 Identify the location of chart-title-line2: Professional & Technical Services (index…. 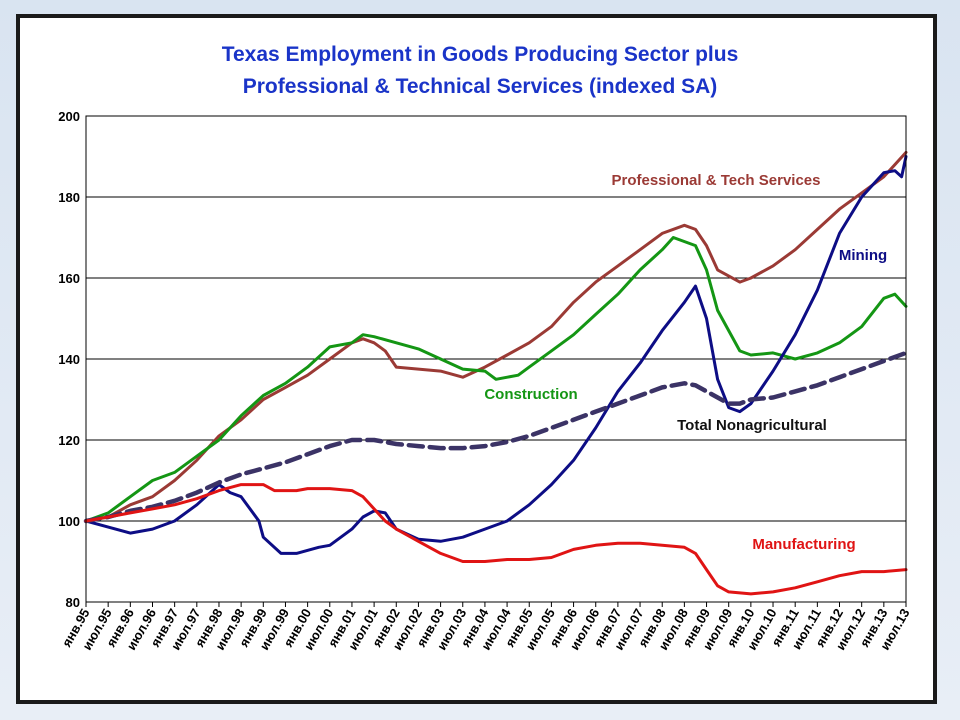
(480, 86).